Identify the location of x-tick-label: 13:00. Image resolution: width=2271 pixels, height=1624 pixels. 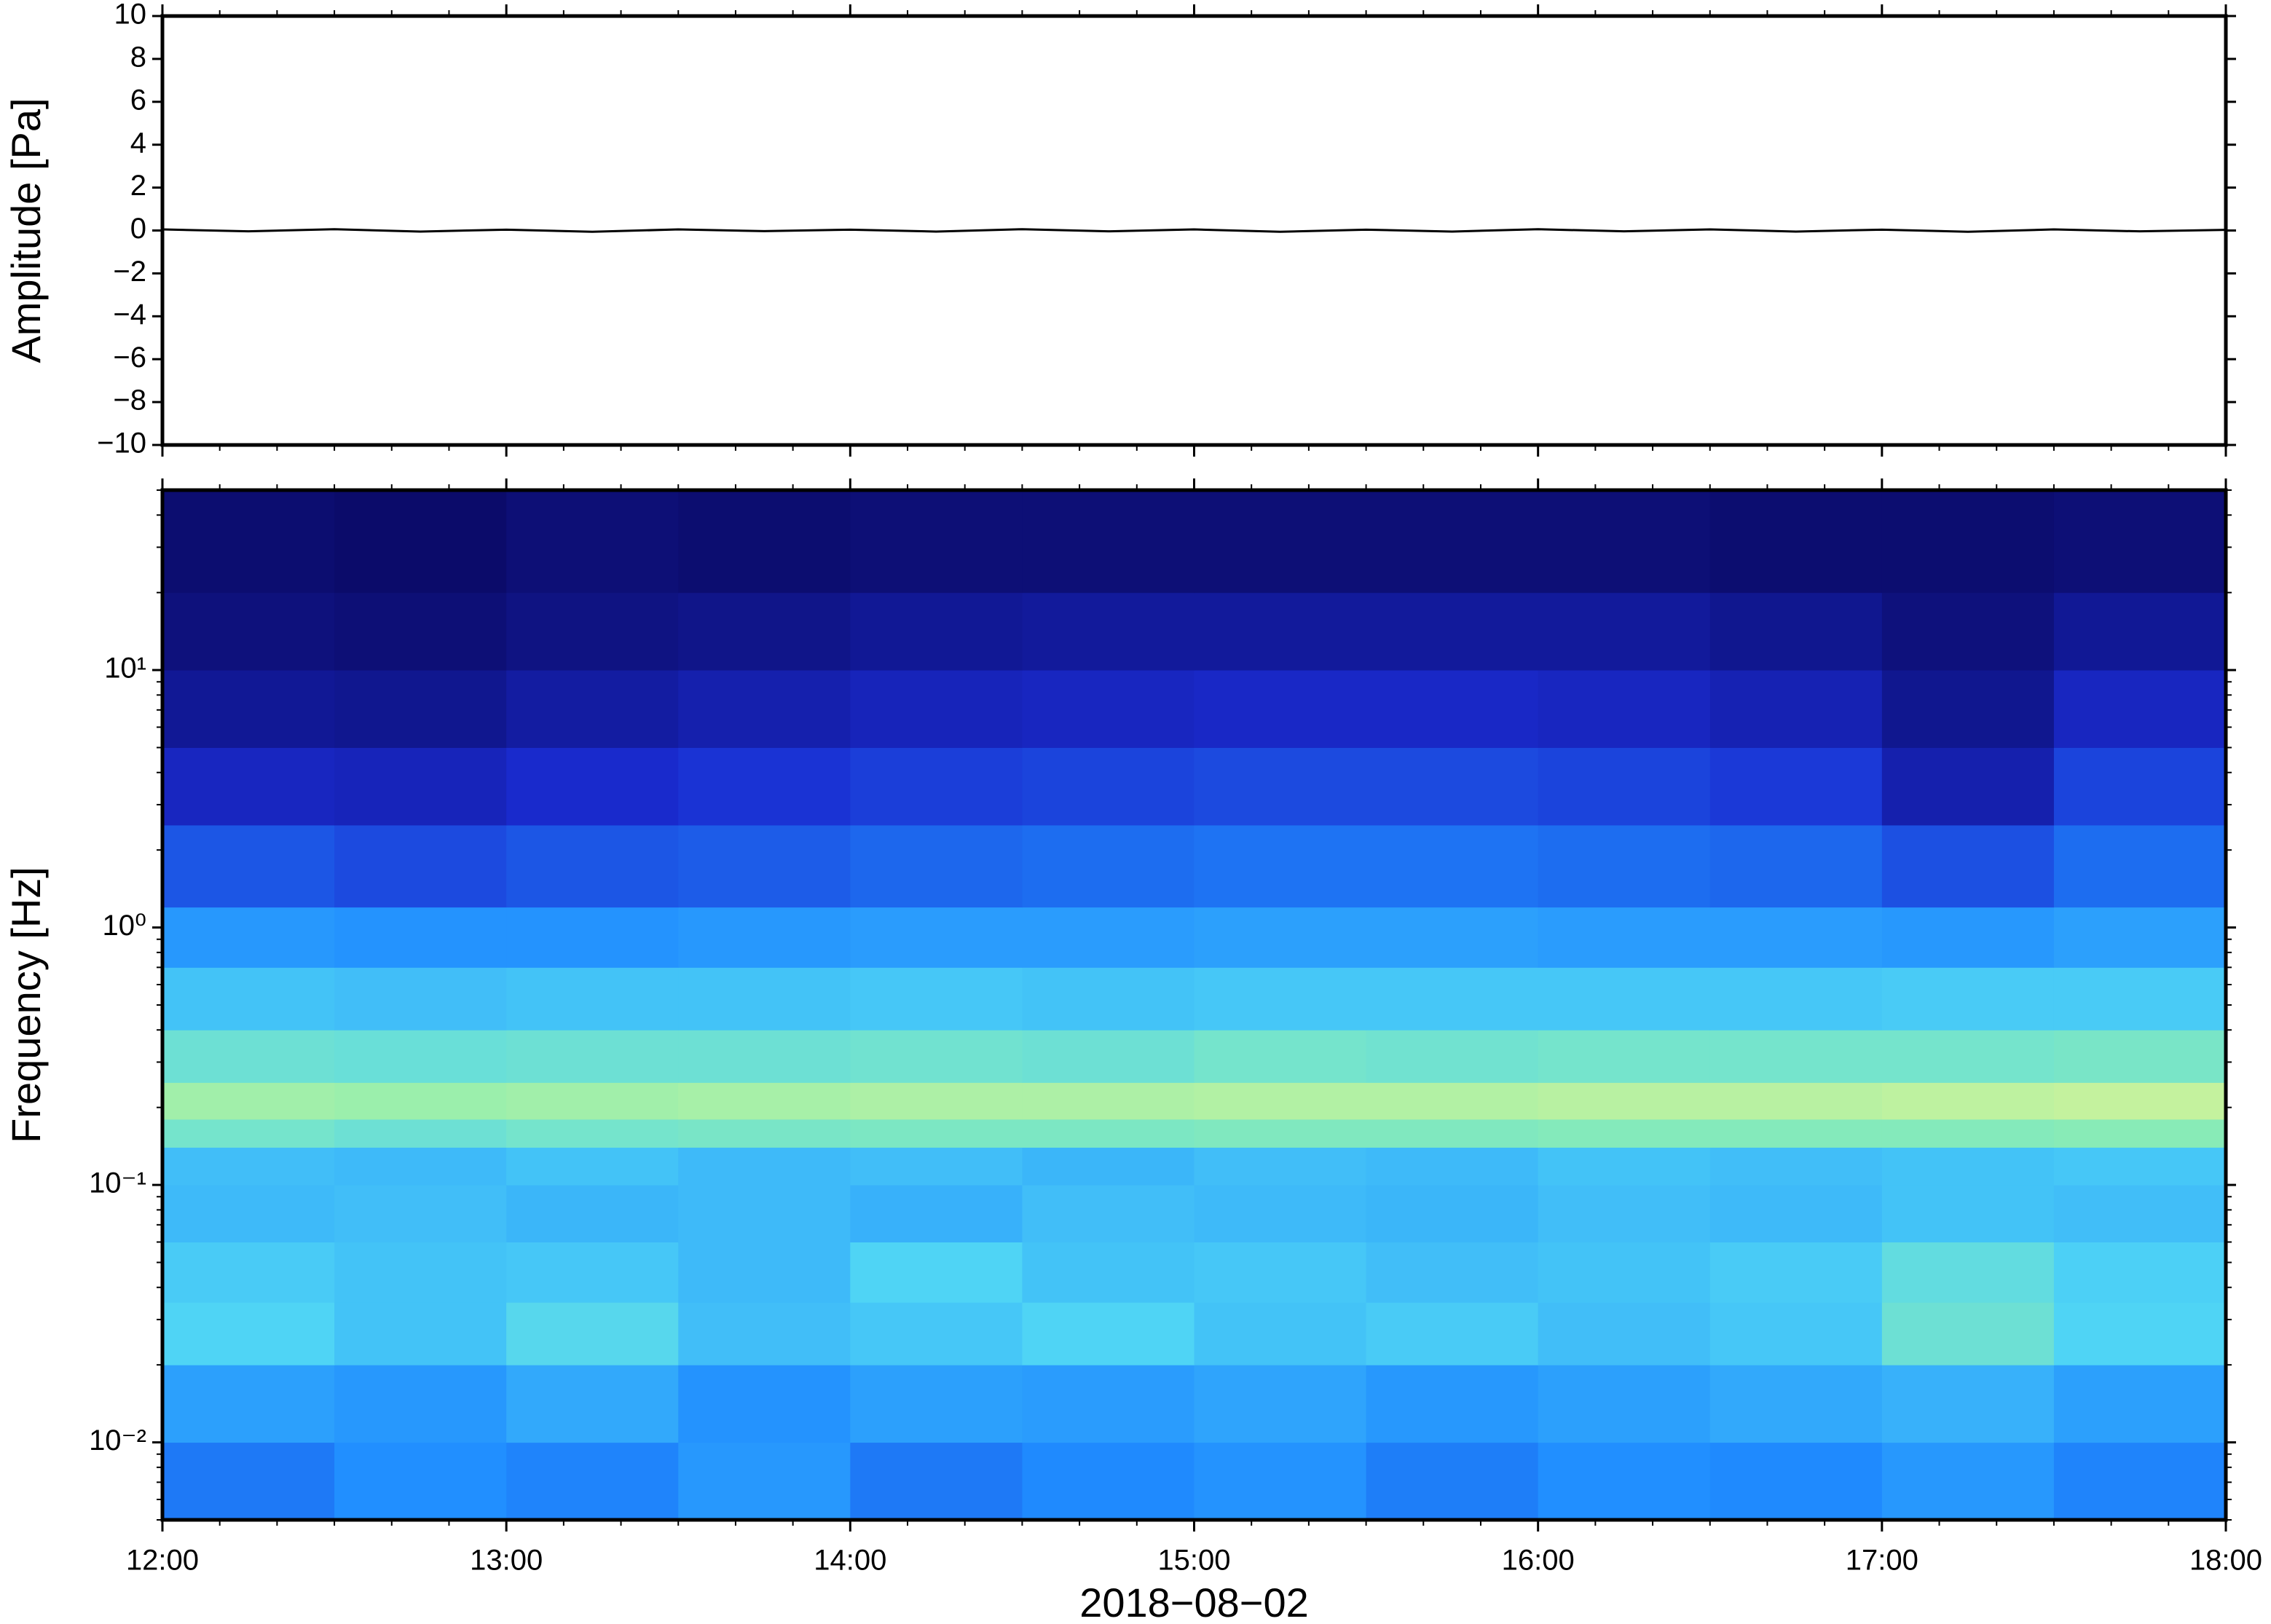
(506, 1561).